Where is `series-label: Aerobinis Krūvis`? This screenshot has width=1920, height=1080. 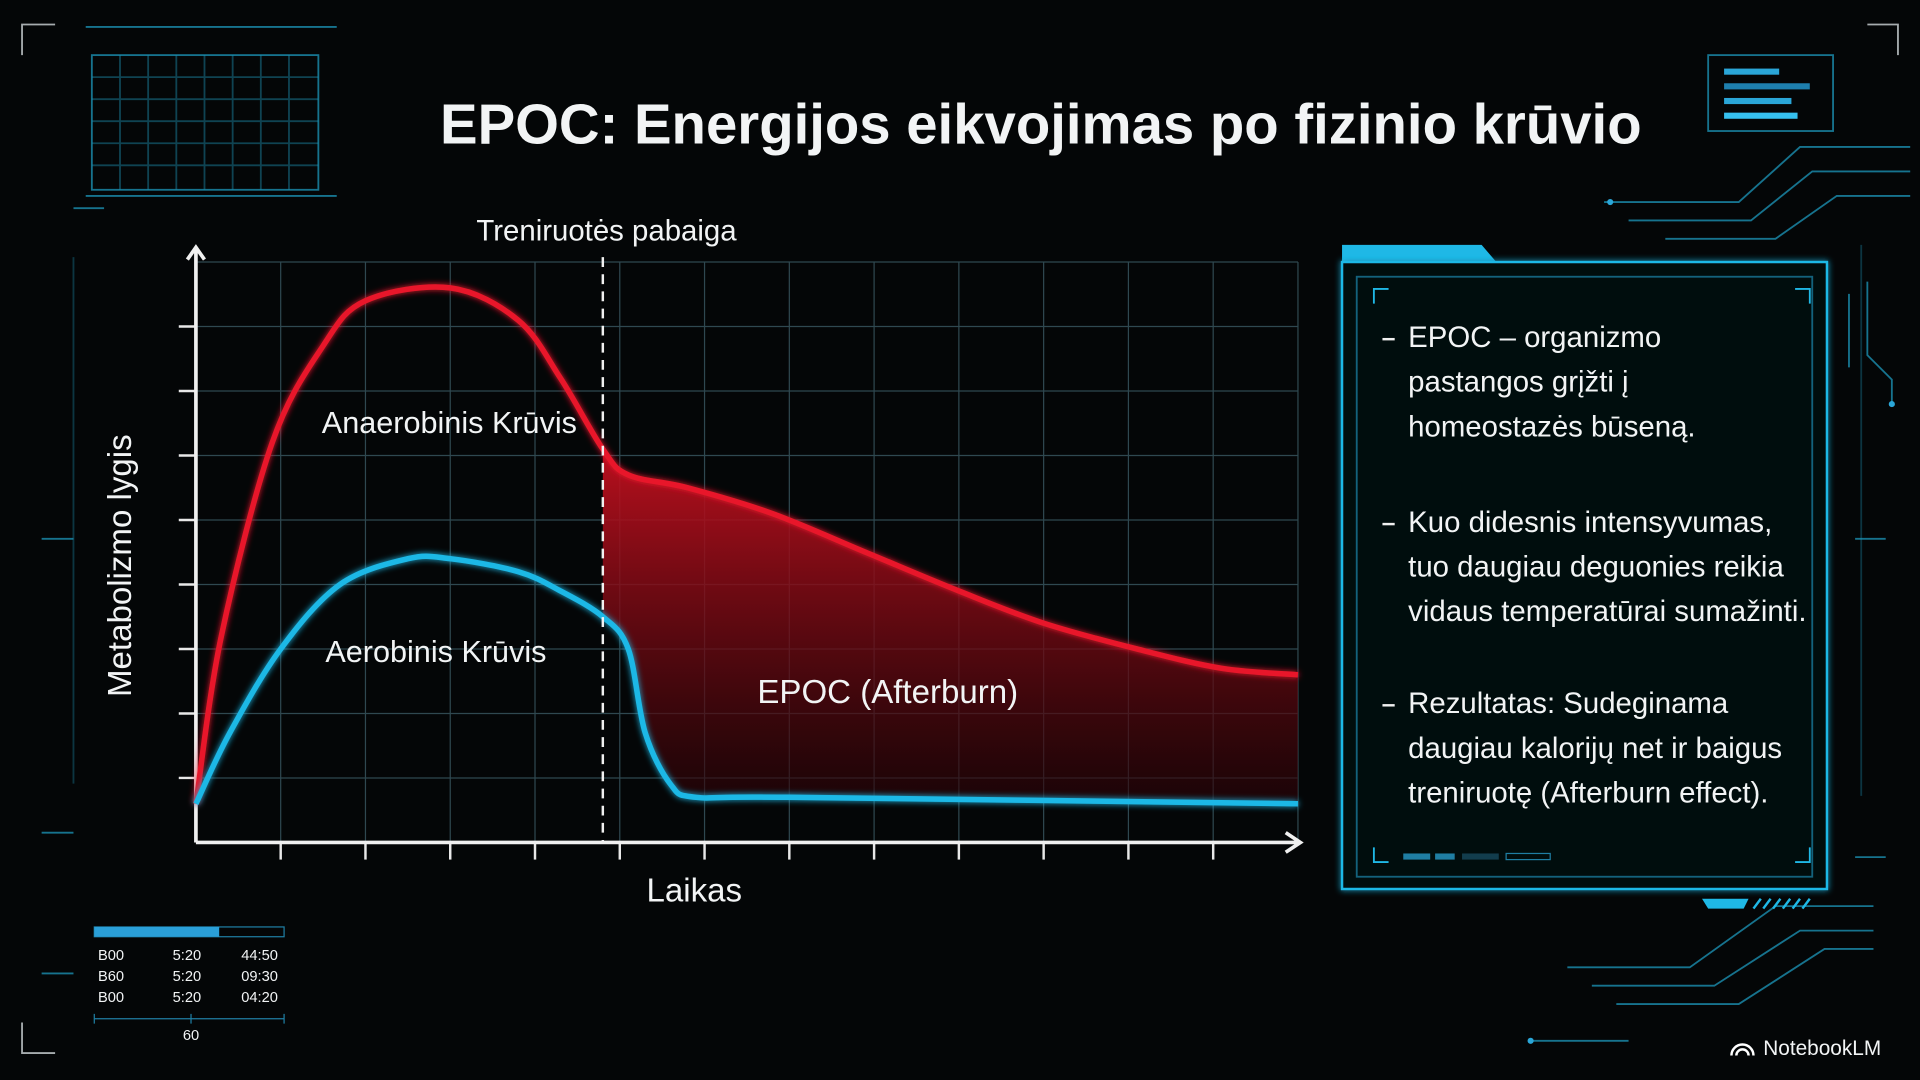 series-label: Aerobinis Krūvis is located at coordinates (435, 652).